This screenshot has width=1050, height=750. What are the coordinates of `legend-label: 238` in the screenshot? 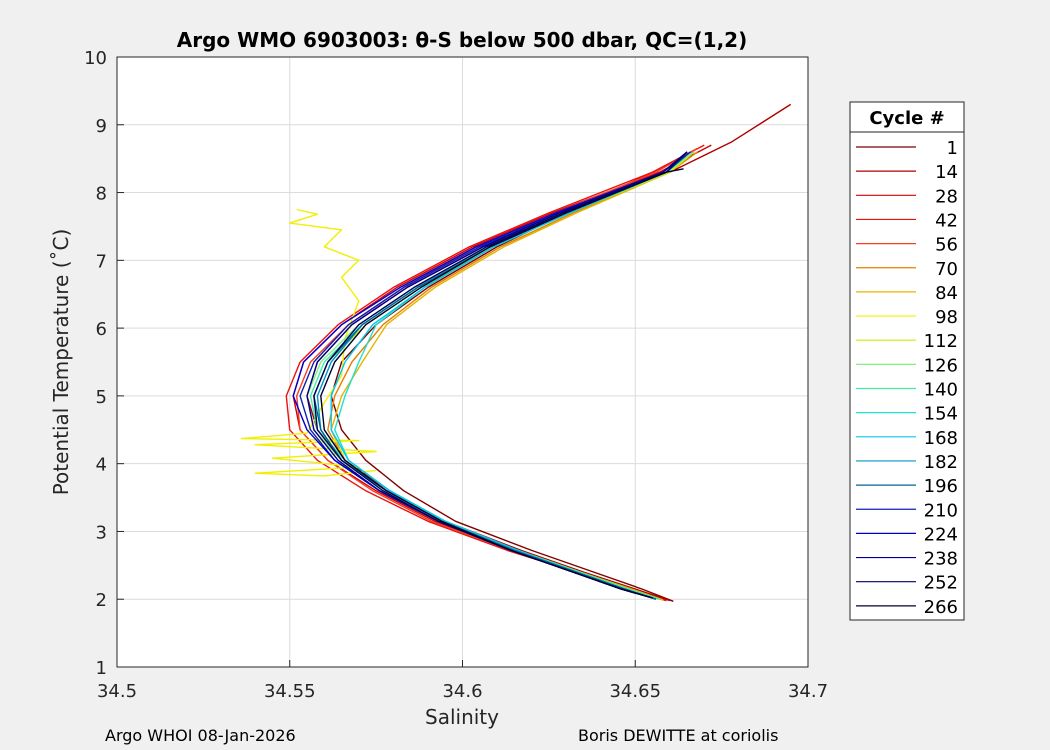 It's located at (941, 559).